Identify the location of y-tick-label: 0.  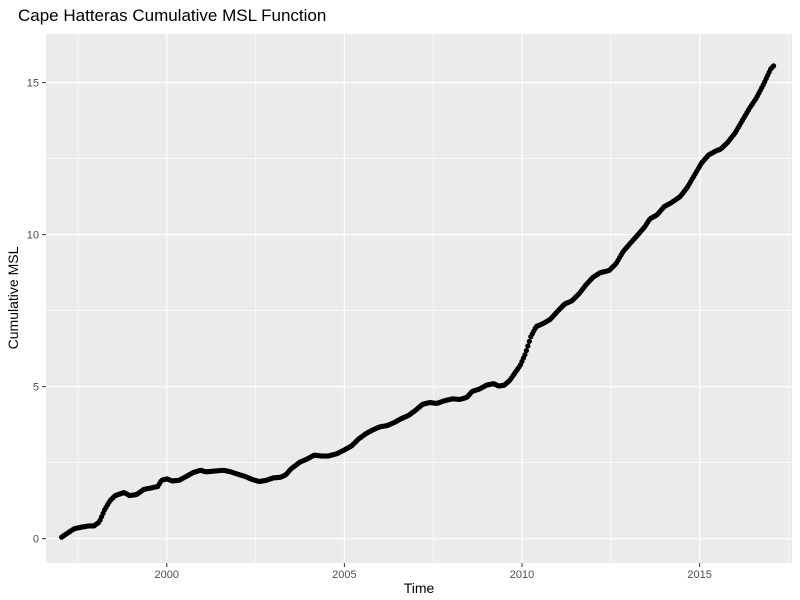
(36, 540).